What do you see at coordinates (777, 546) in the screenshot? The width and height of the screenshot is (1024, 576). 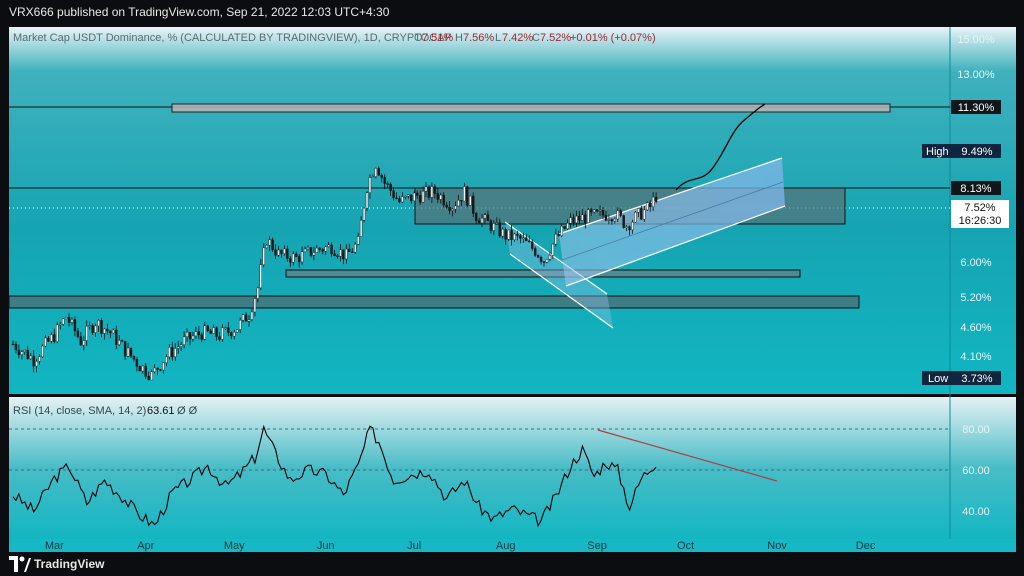 I see `time-tick-label: Nov` at bounding box center [777, 546].